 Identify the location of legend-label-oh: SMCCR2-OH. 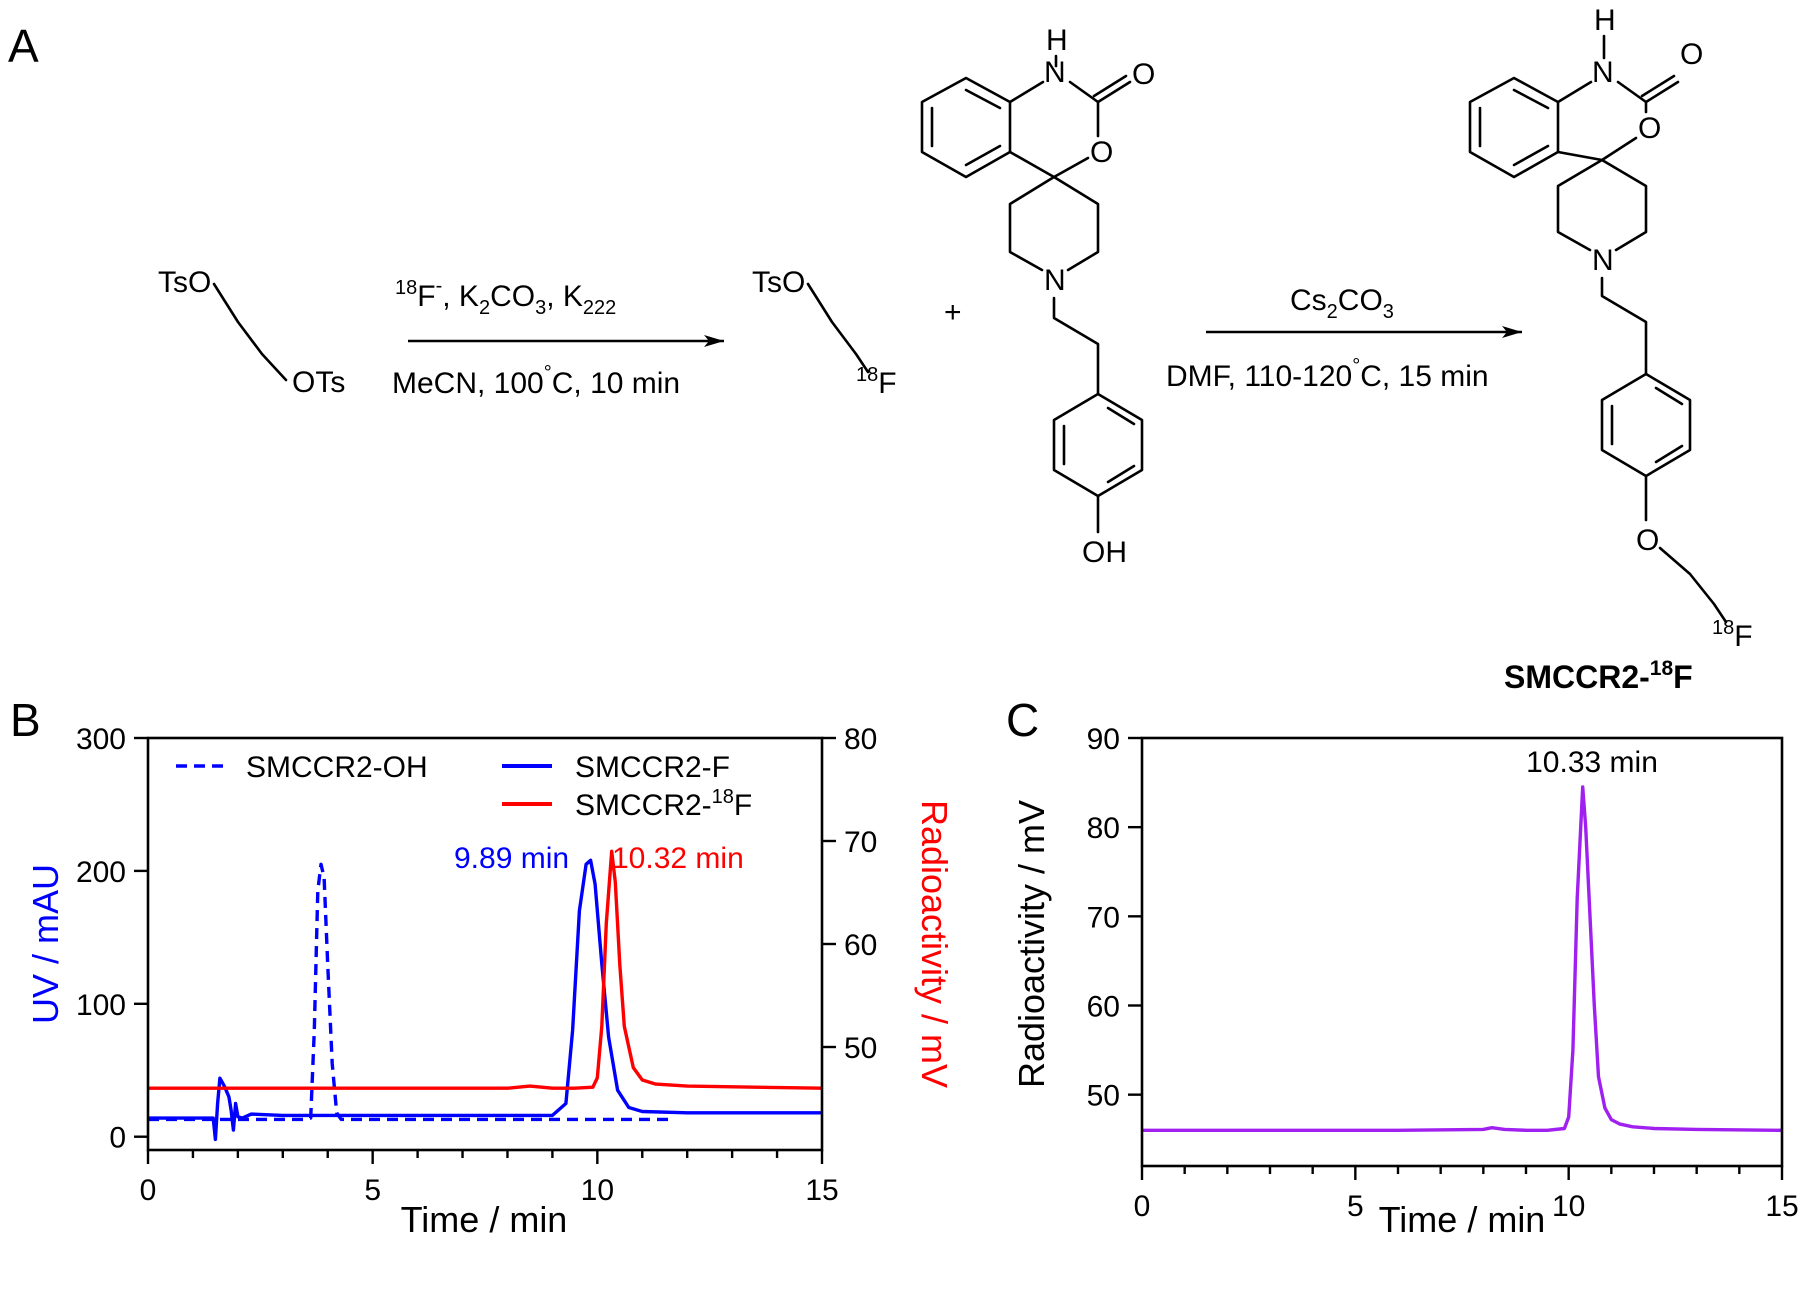
(337, 767).